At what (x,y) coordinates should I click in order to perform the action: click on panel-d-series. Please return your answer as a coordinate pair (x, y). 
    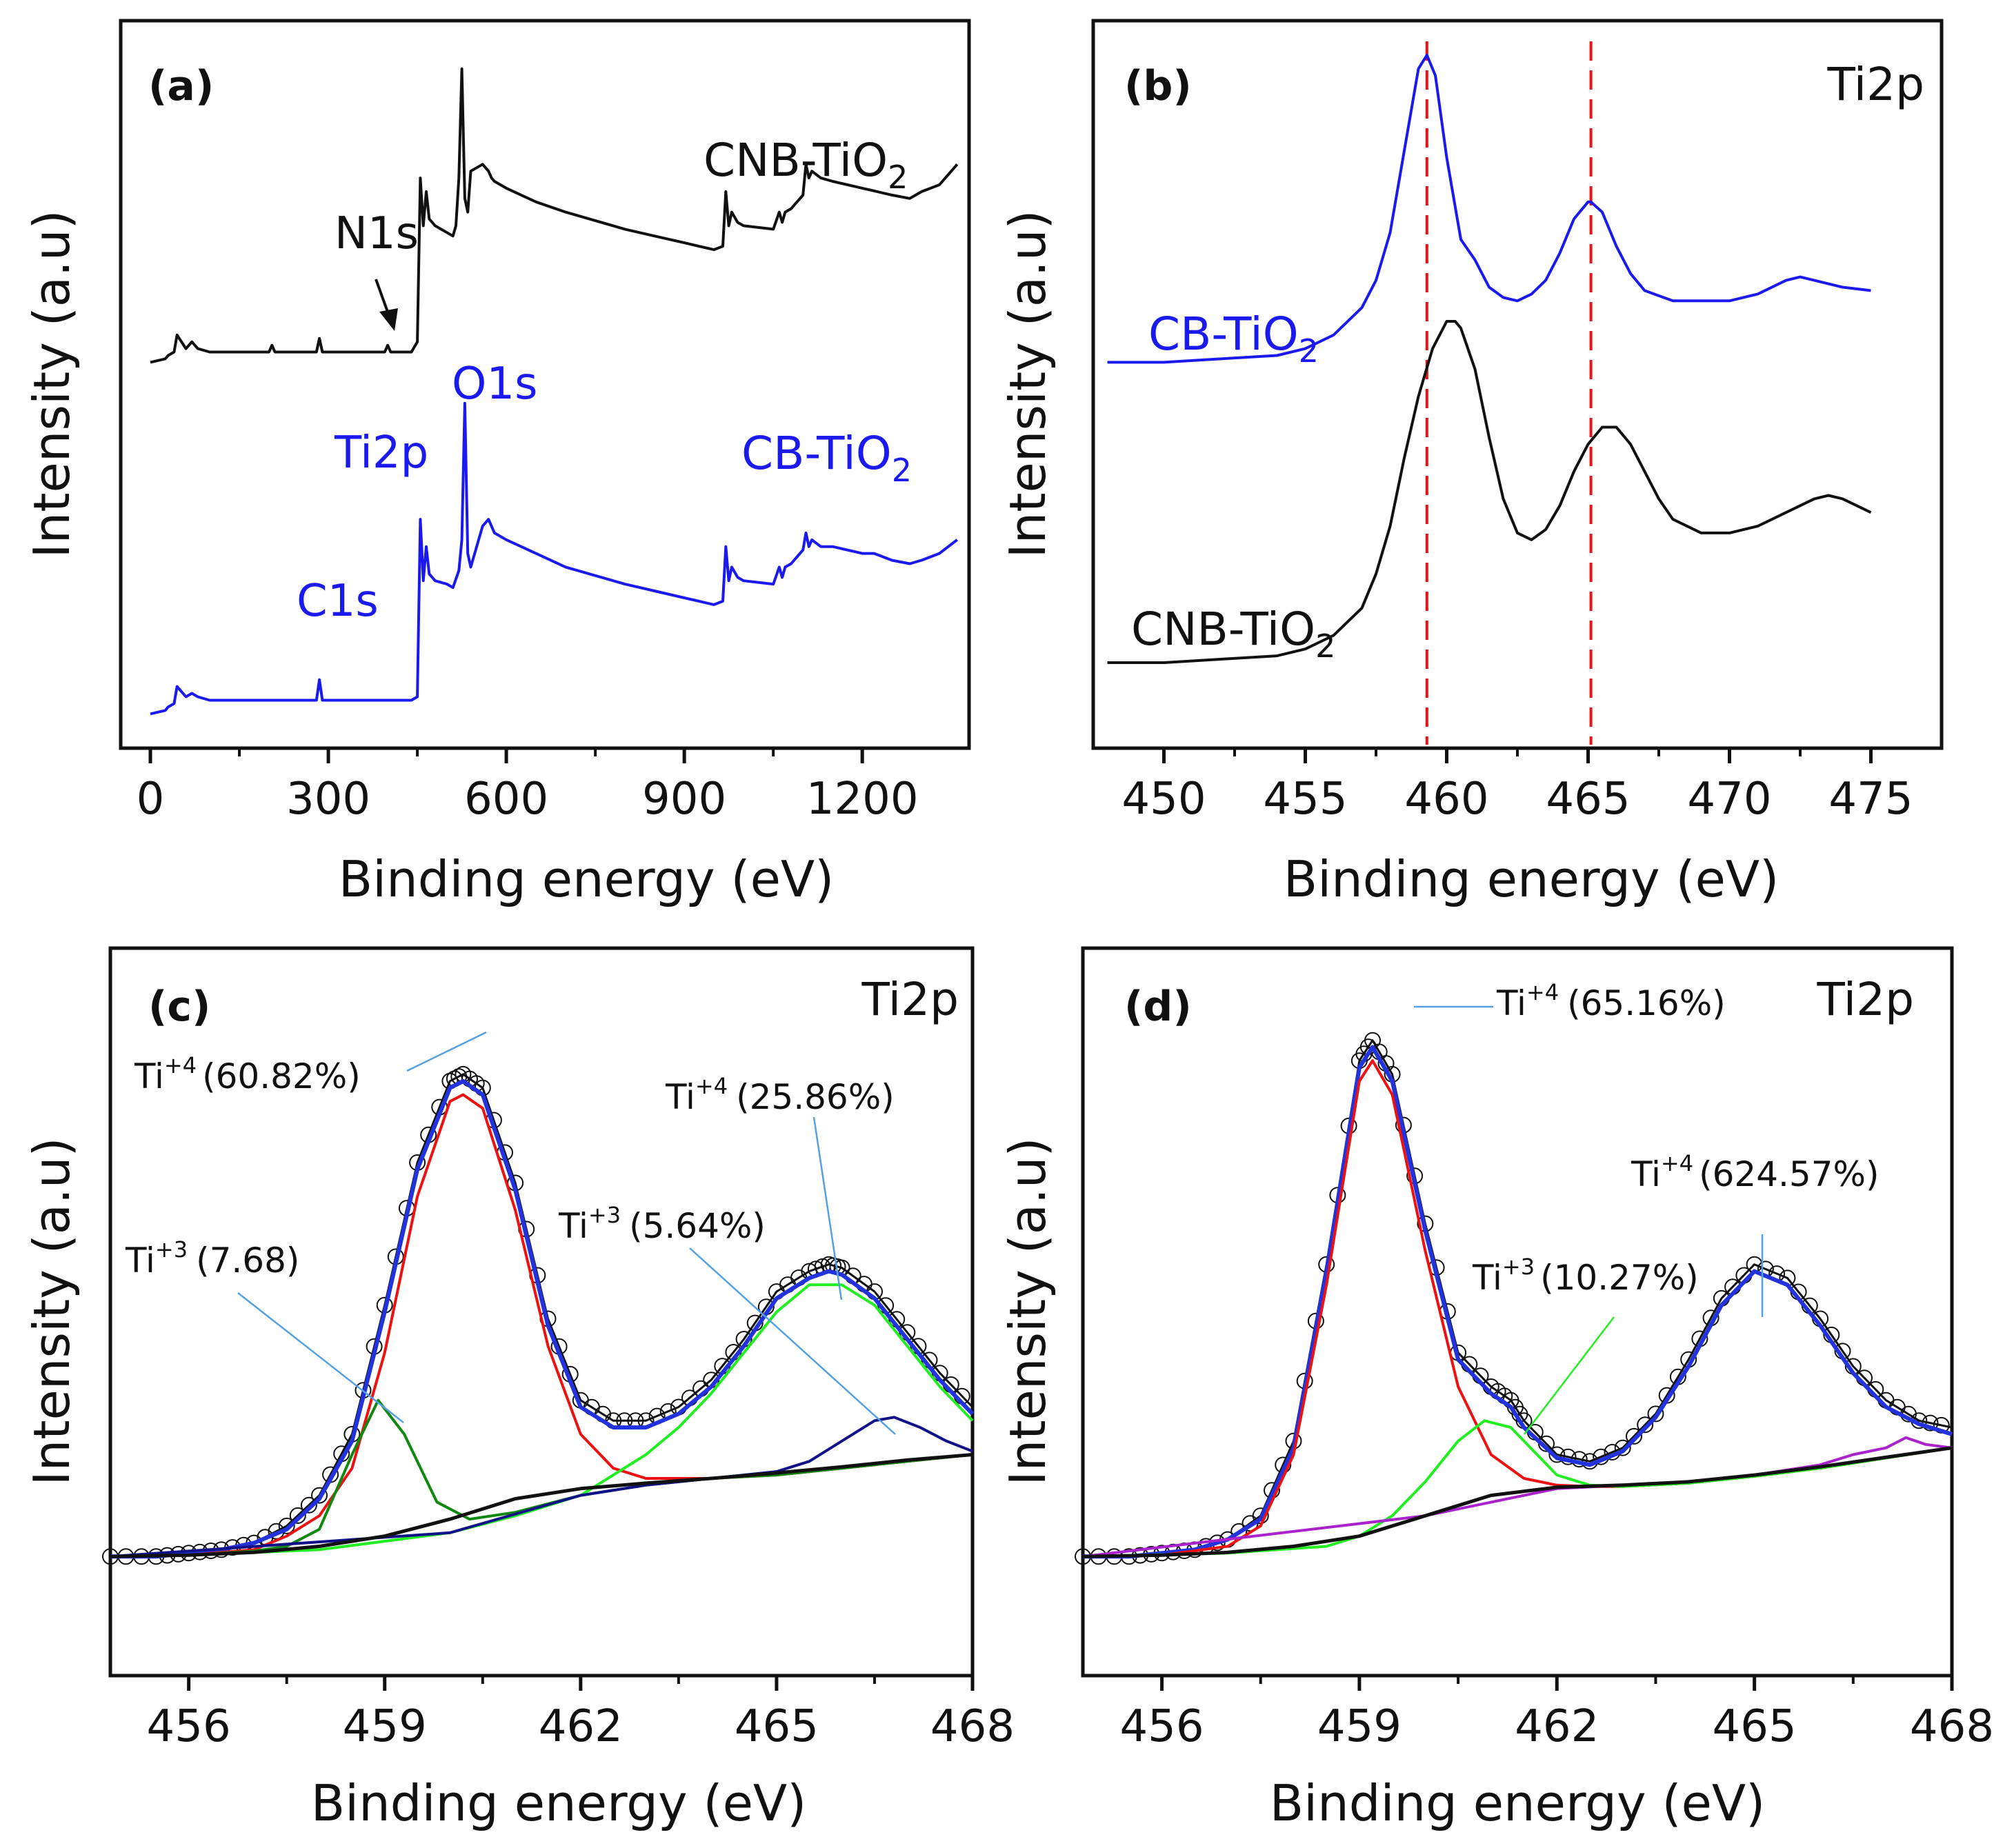
    Looking at the image, I should click on (1514, 1299).